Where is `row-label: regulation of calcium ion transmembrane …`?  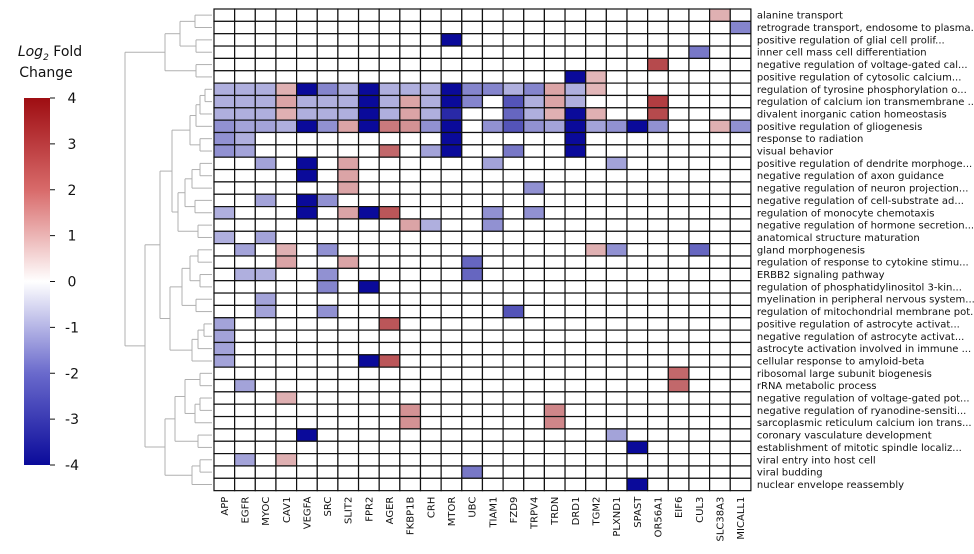
row-label: regulation of calcium ion transmembrane … is located at coordinates (865, 102).